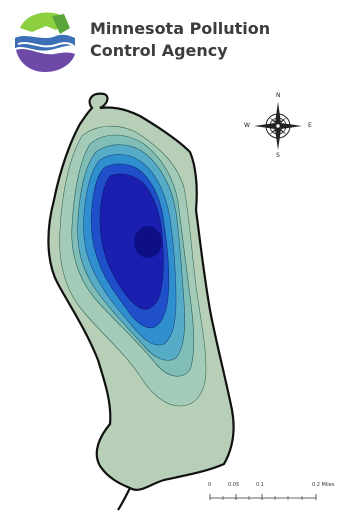  I want to click on mpca-logo, so click(45, 41).